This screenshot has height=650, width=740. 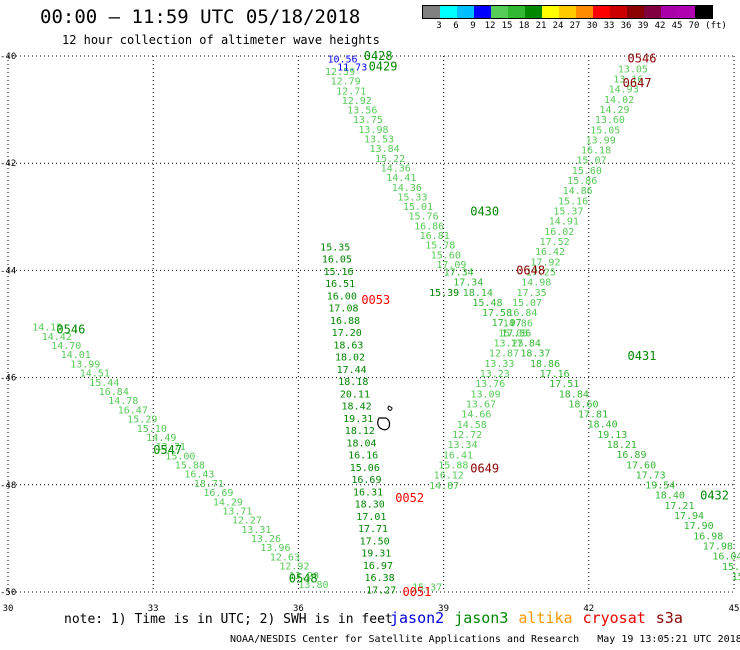 I want to click on wave-height-value: 15.29, so click(x=736, y=577).